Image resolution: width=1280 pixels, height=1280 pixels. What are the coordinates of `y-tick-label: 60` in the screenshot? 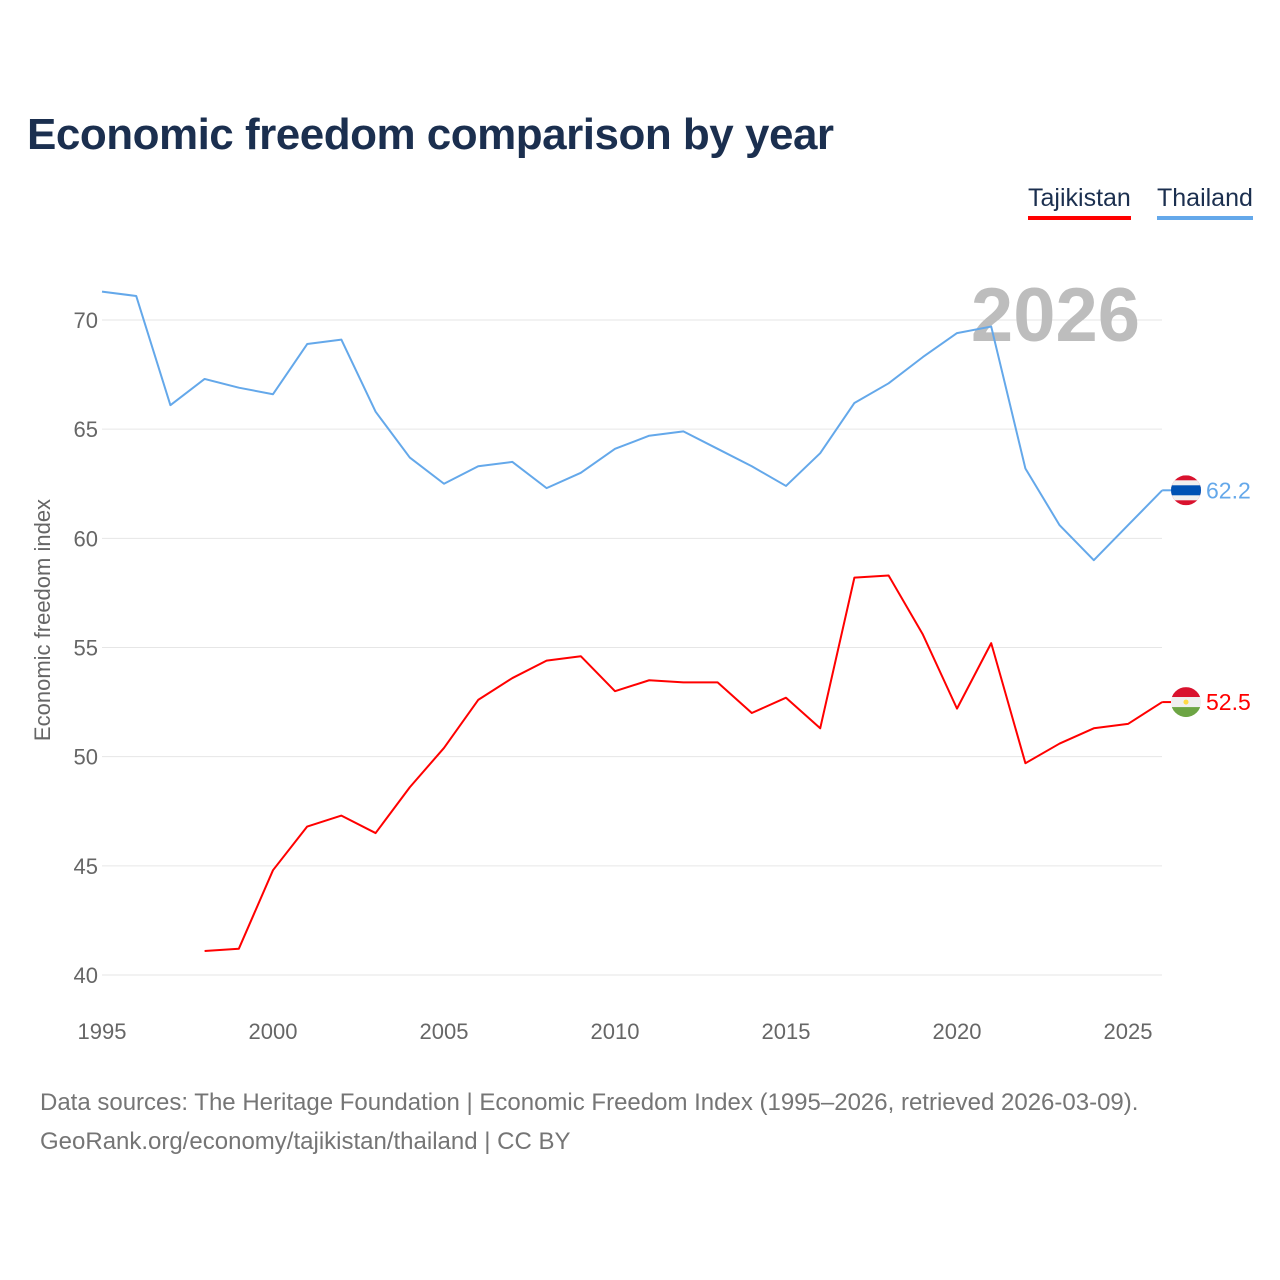 It's located at (86, 538).